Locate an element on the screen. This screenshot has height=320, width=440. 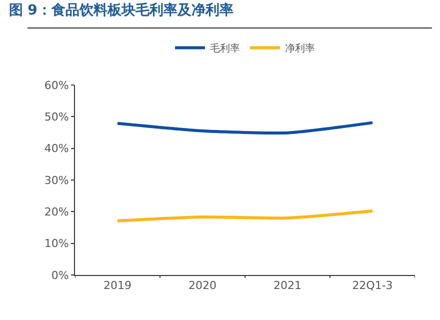
x-tick-label: 22Q1-3 is located at coordinates (372, 285).